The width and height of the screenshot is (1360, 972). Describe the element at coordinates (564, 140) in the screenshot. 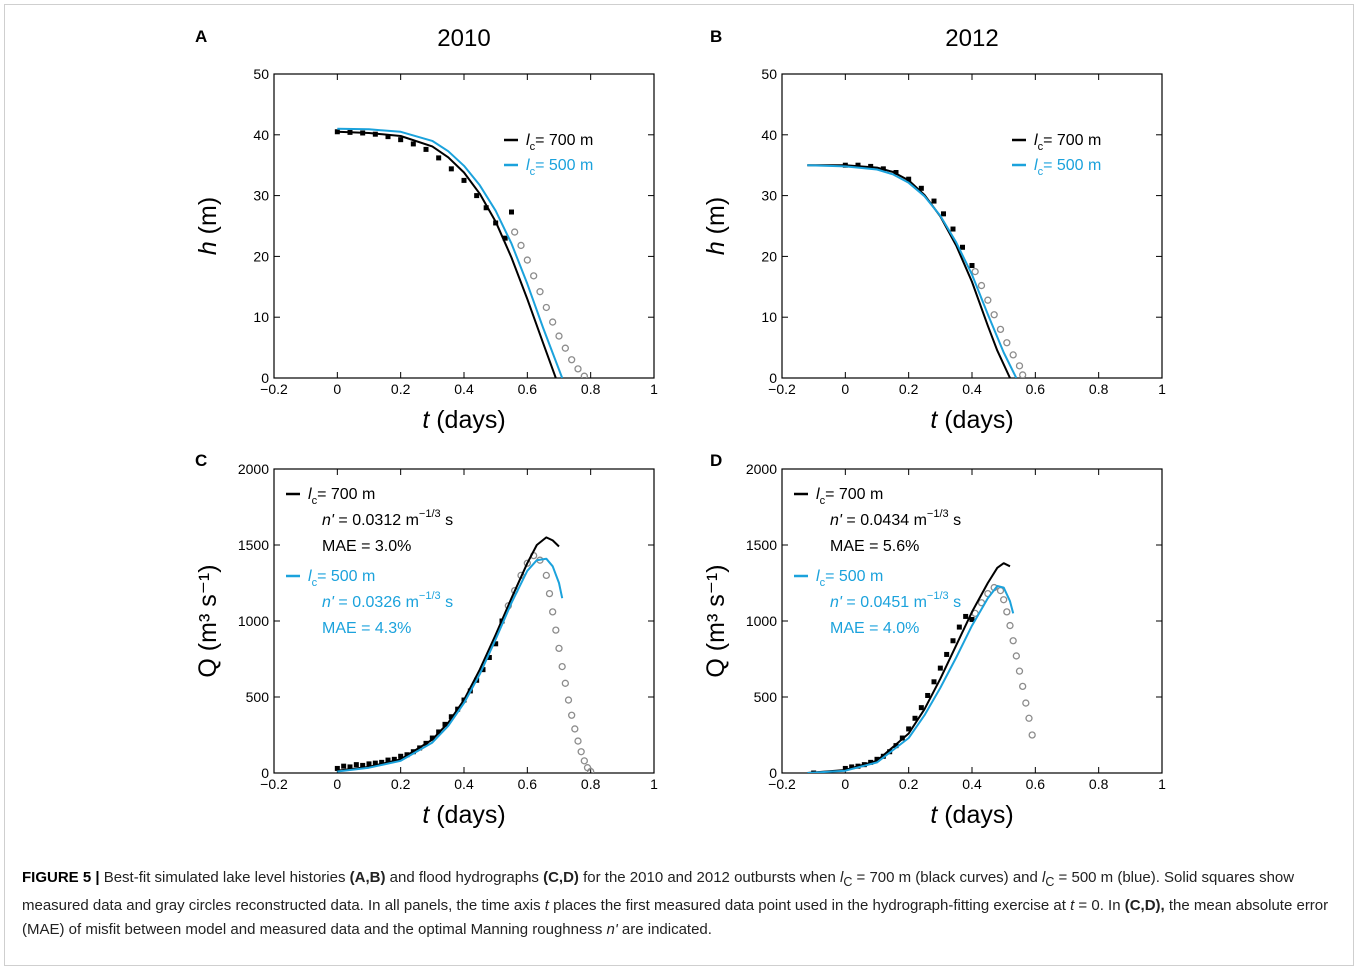

I see `legend-value: = 700 m` at that location.